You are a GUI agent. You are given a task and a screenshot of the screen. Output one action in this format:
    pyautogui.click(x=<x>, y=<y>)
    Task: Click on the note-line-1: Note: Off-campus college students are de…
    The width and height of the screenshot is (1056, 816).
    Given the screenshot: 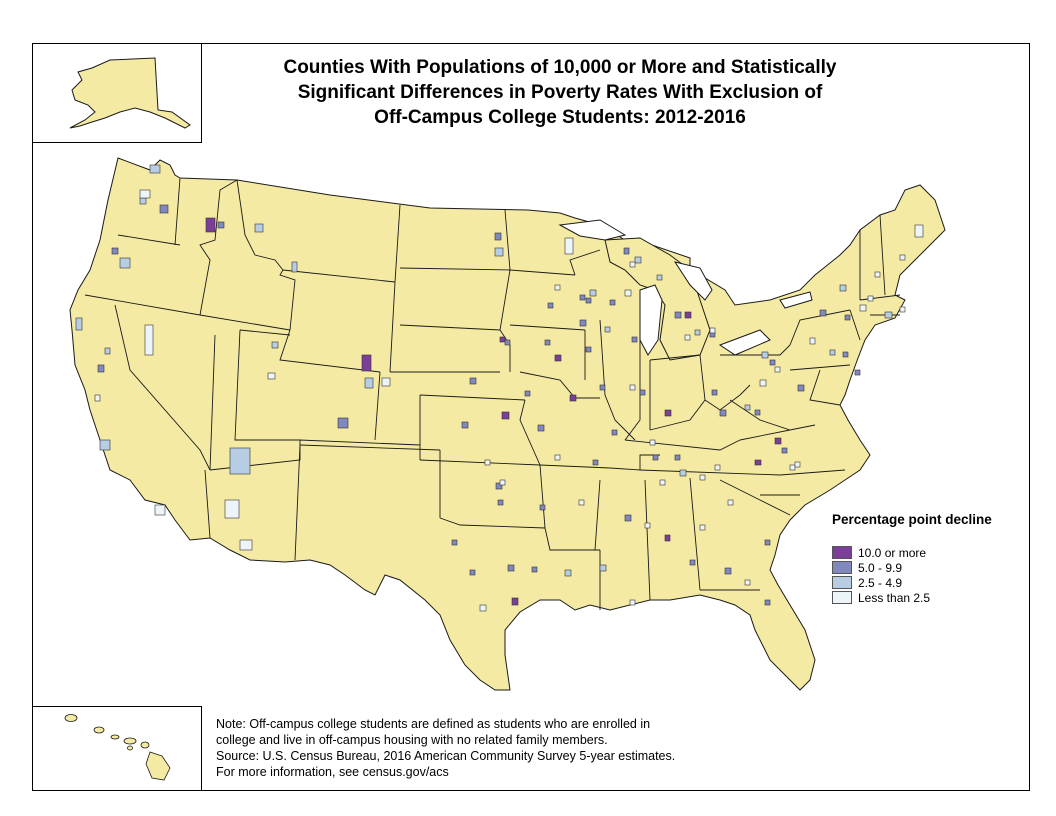 What is the action you would take?
    pyautogui.click(x=433, y=724)
    